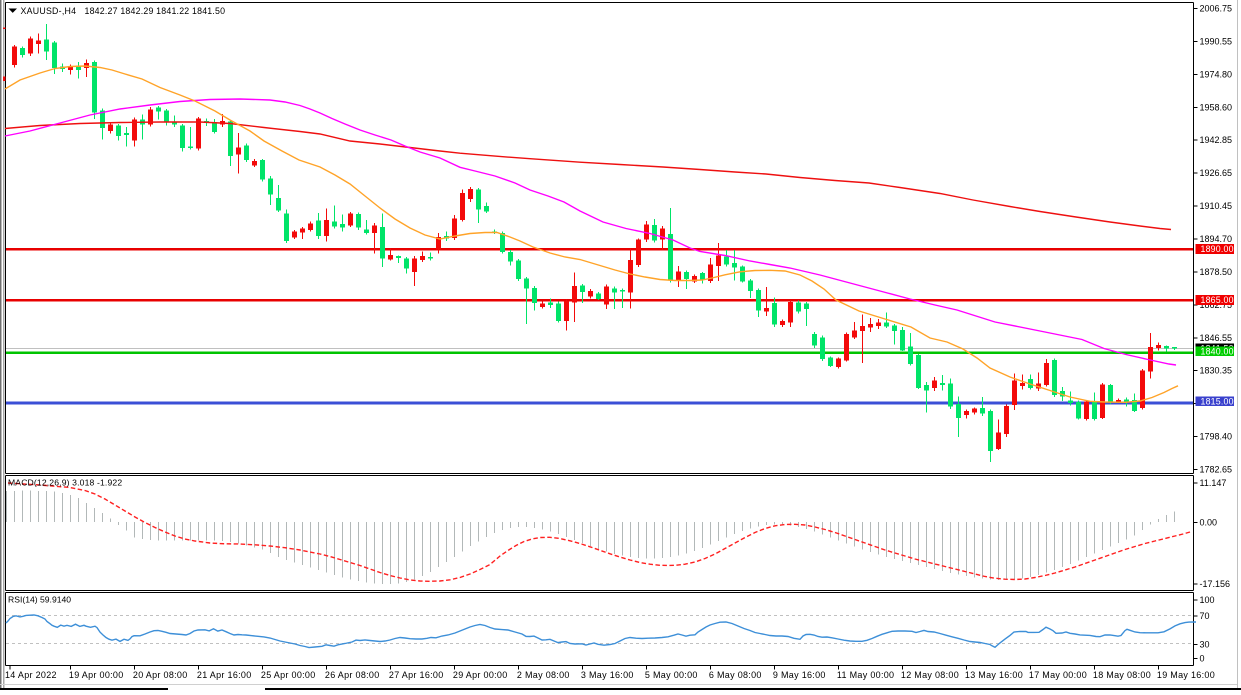 This screenshot has width=1241, height=695. I want to click on svg-text: 1865.00, so click(1217, 300).